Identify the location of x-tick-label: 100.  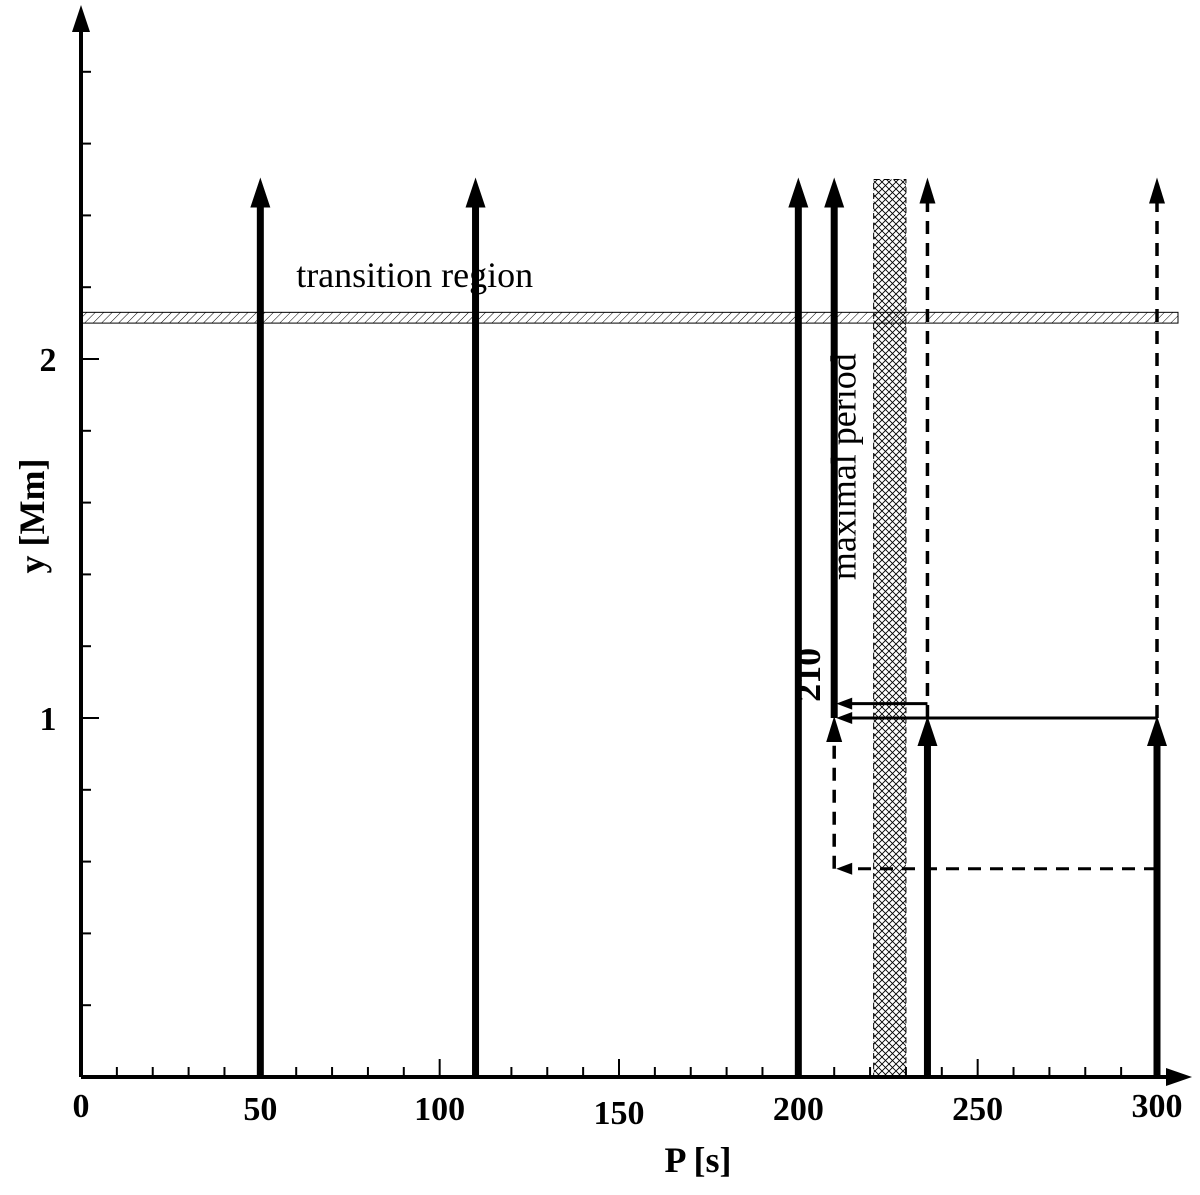
(439, 1109).